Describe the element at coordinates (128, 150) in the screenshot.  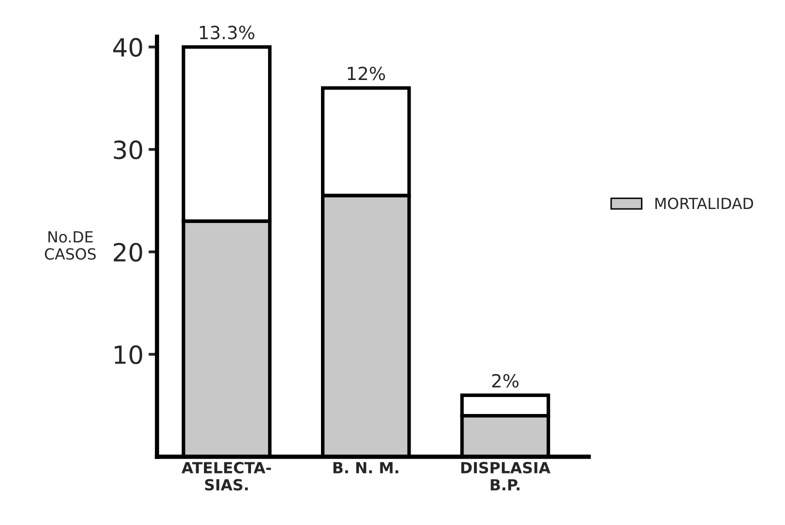
I see `y-tick-label: 30` at that location.